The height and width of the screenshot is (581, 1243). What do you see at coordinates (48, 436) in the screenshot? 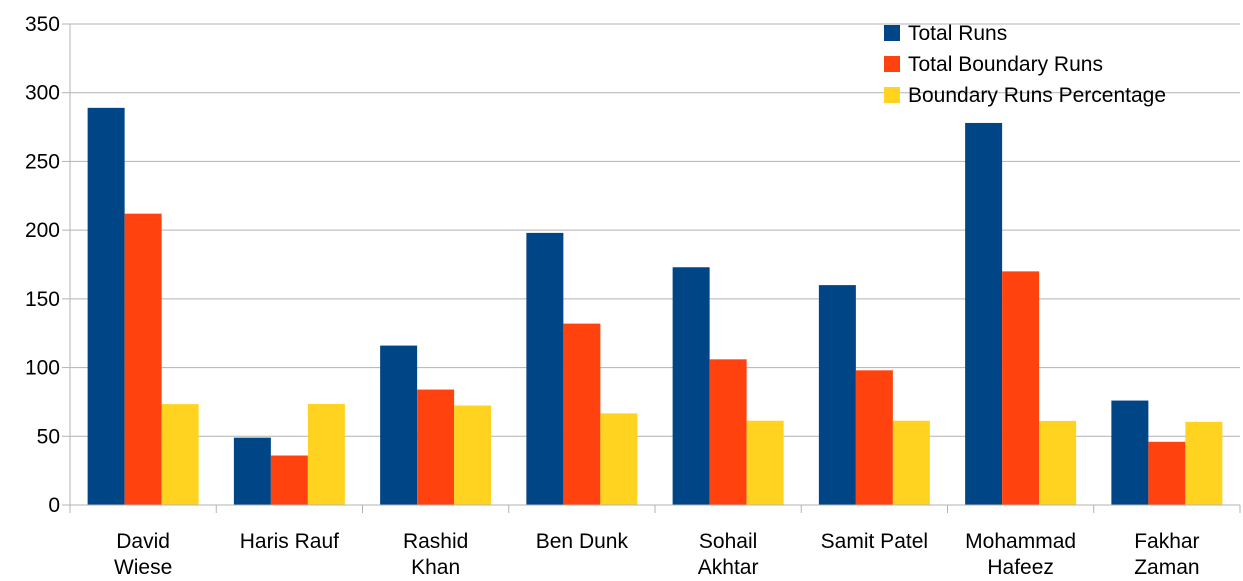
I see `y-tick-label: 50` at bounding box center [48, 436].